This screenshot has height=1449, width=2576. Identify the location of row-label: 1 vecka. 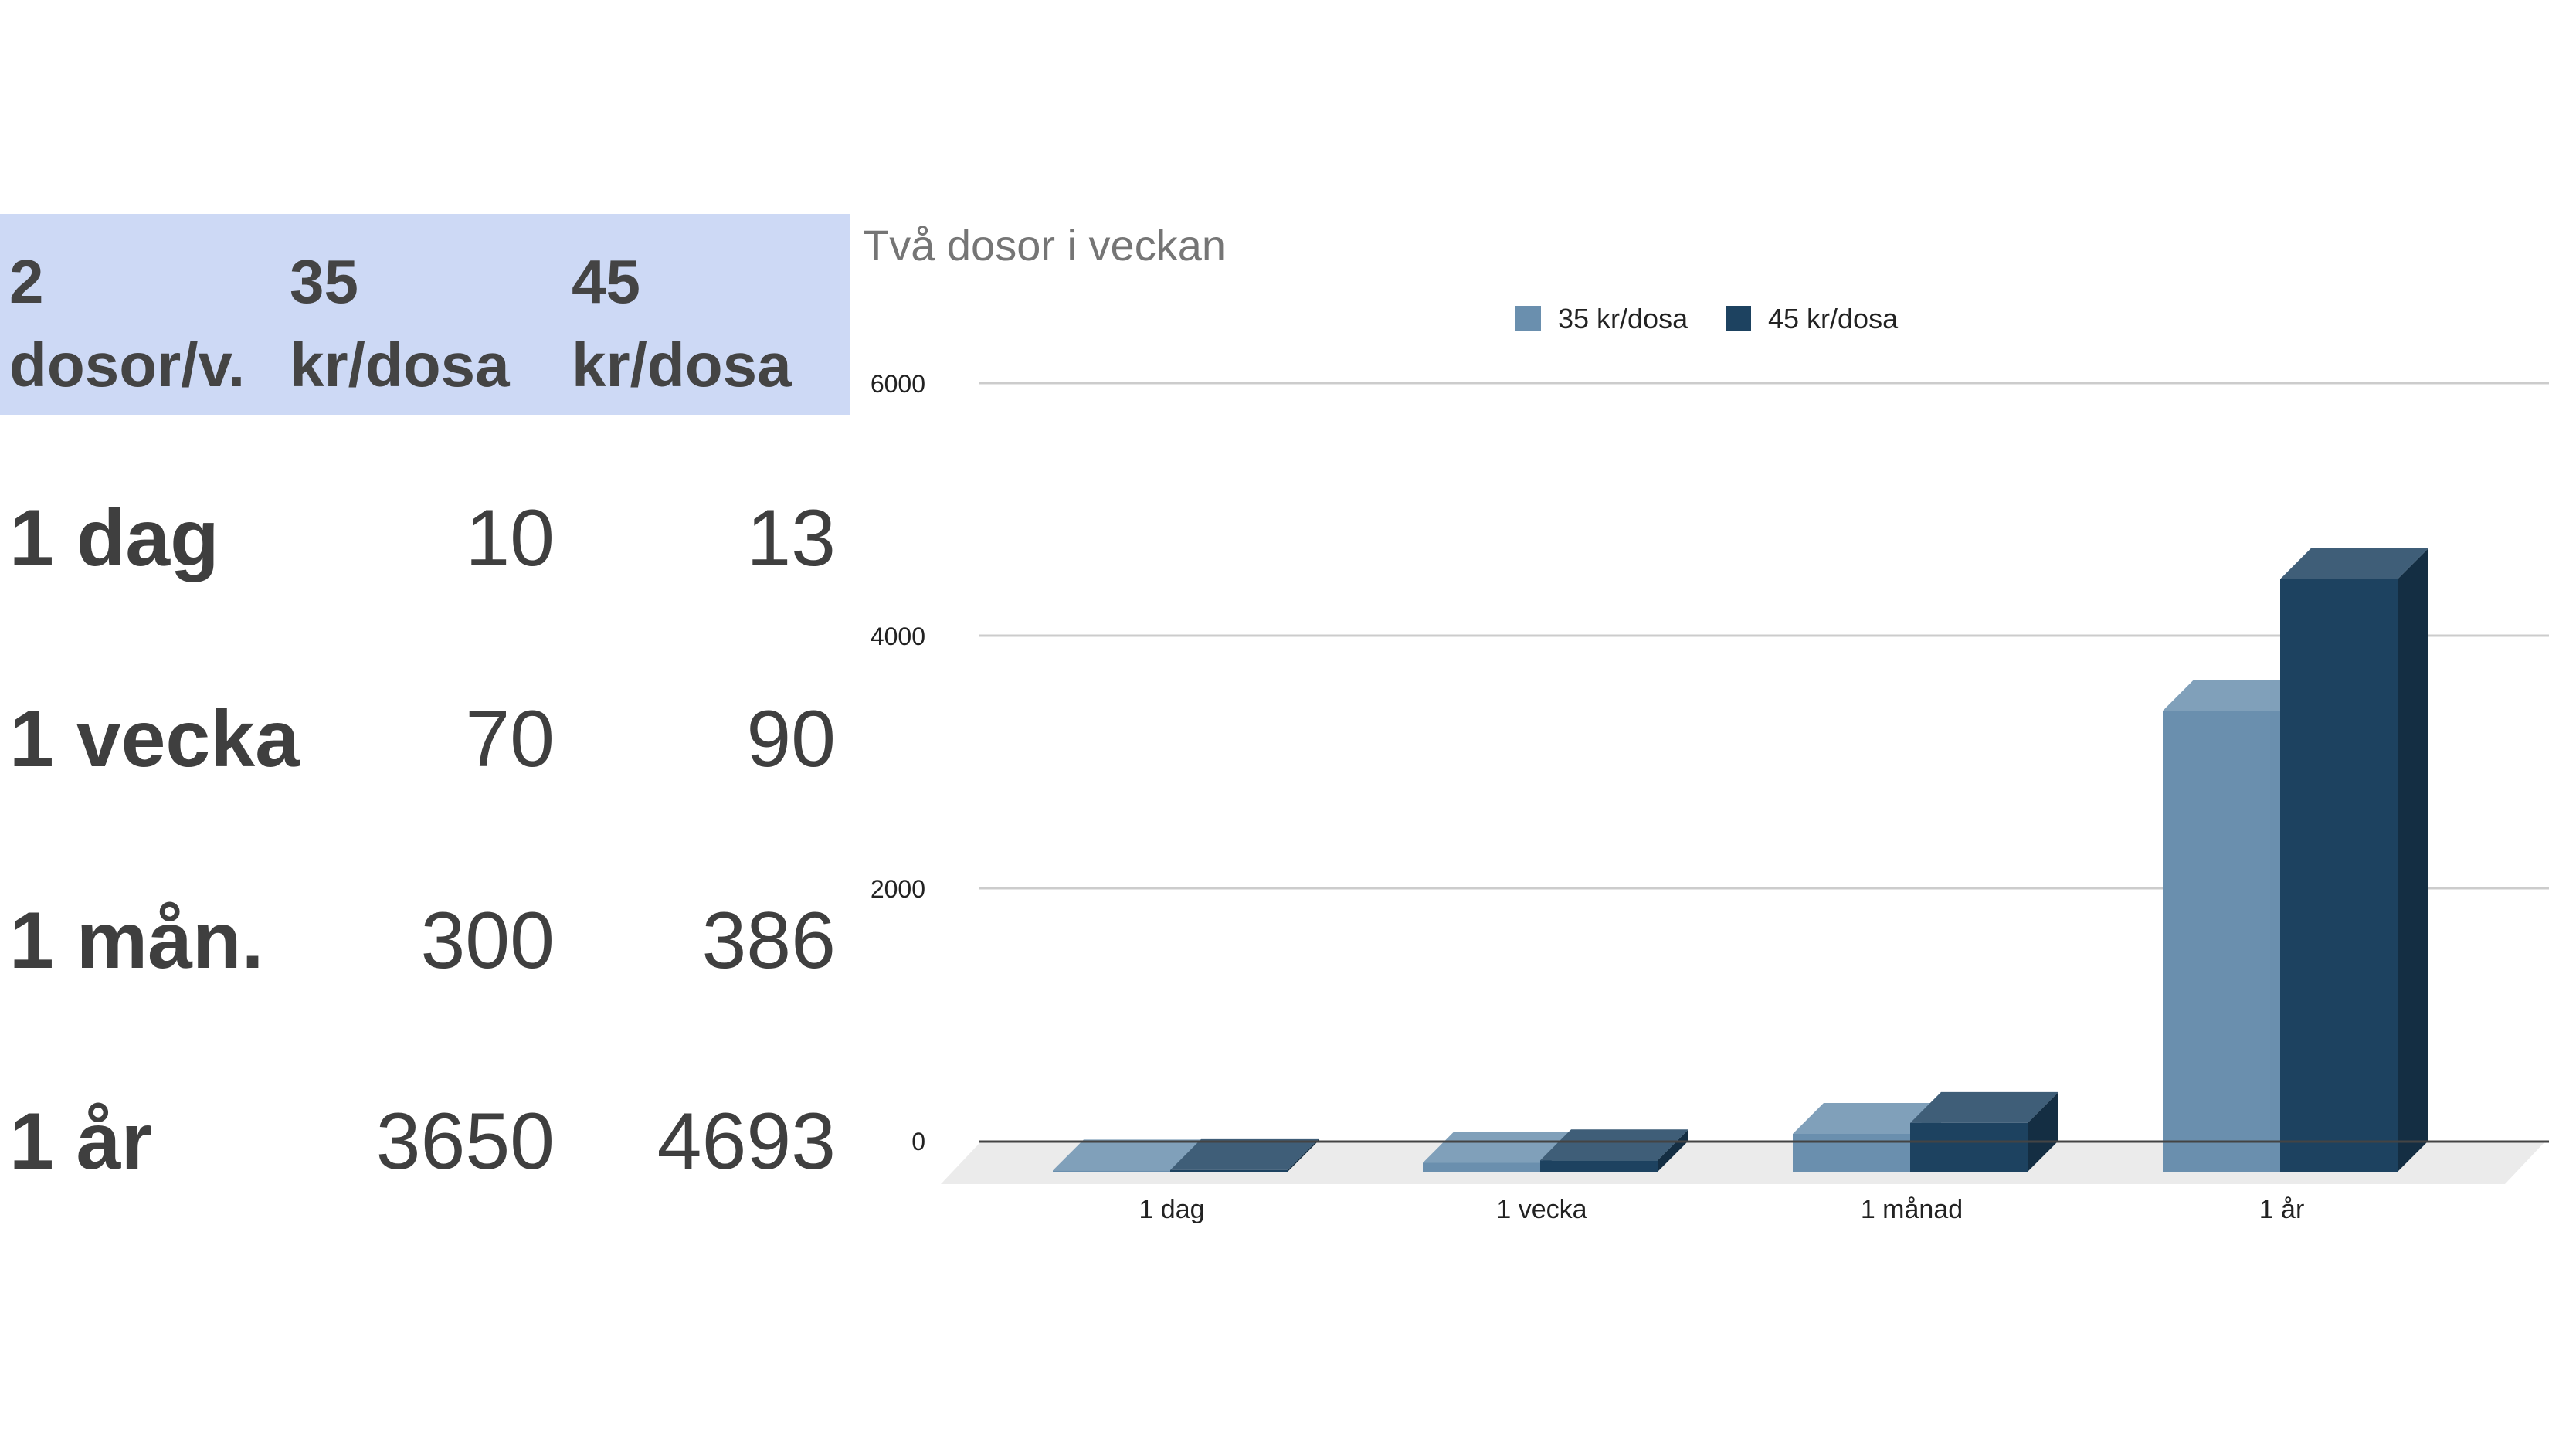
(154, 739).